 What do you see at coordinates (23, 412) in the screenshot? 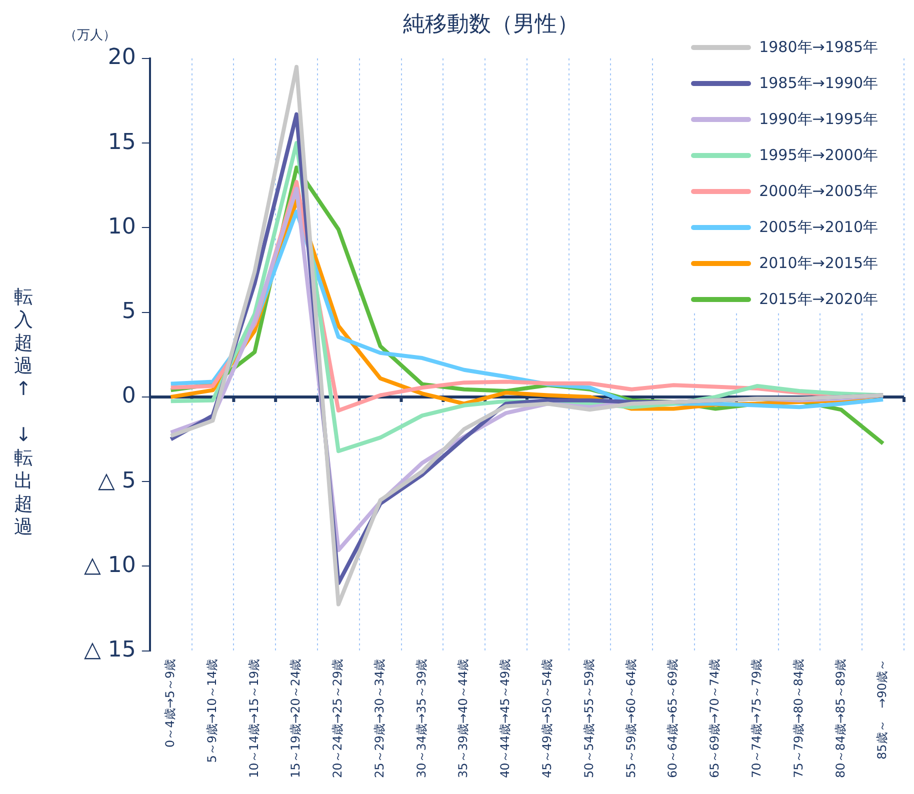
I see `text: 転入超過↑ ↓転出超過` at bounding box center [23, 412].